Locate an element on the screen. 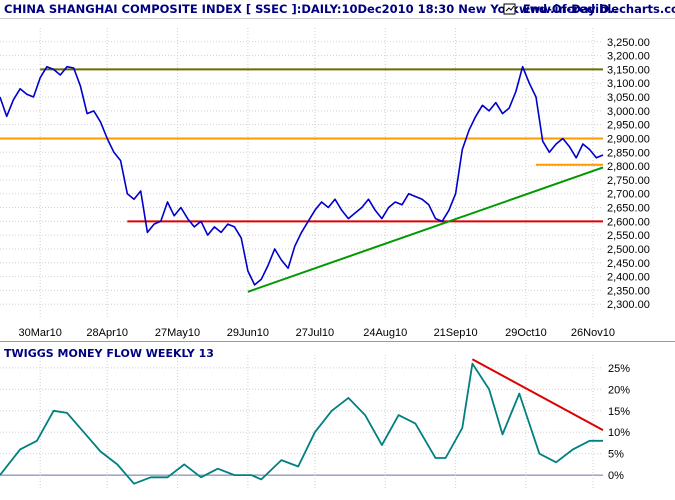 The image size is (675, 500). price-y-tick-label: 2,300.00 is located at coordinates (628, 305).